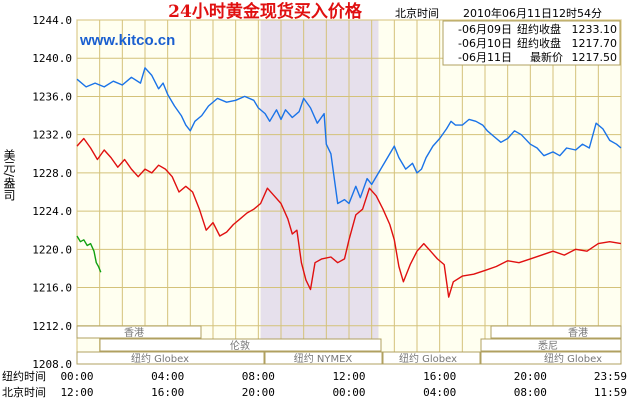 The height and width of the screenshot is (400, 630). Describe the element at coordinates (52, 211) in the screenshot. I see `y-tick-label-4: 1224.0` at that location.